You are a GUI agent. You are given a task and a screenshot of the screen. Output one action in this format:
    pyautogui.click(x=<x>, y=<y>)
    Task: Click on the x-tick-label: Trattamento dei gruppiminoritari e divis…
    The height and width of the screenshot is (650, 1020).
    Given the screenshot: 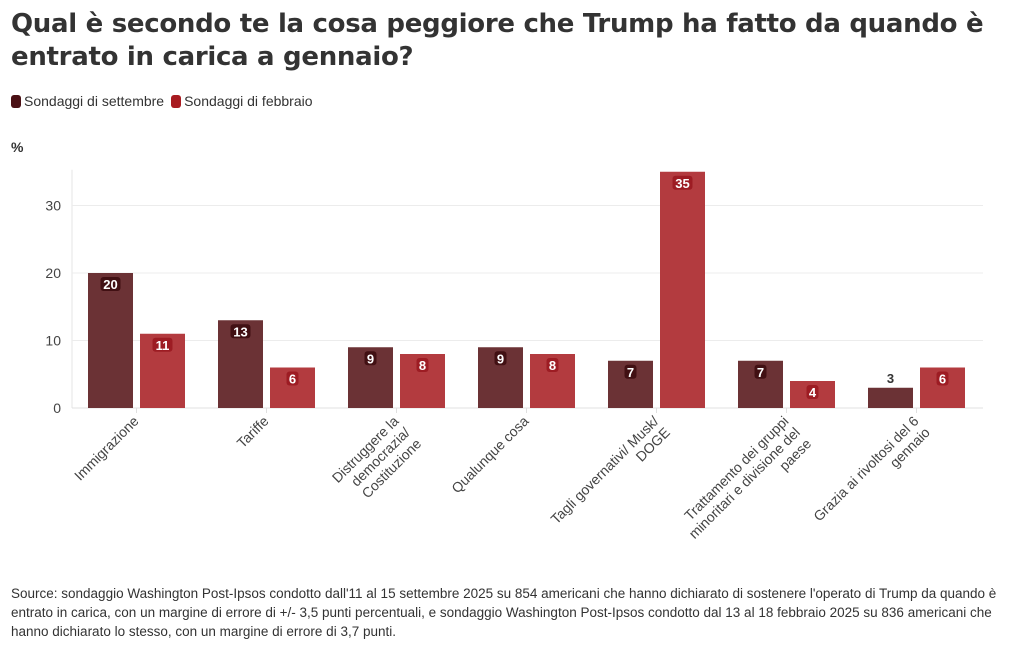 What is the action you would take?
    pyautogui.click(x=744, y=483)
    